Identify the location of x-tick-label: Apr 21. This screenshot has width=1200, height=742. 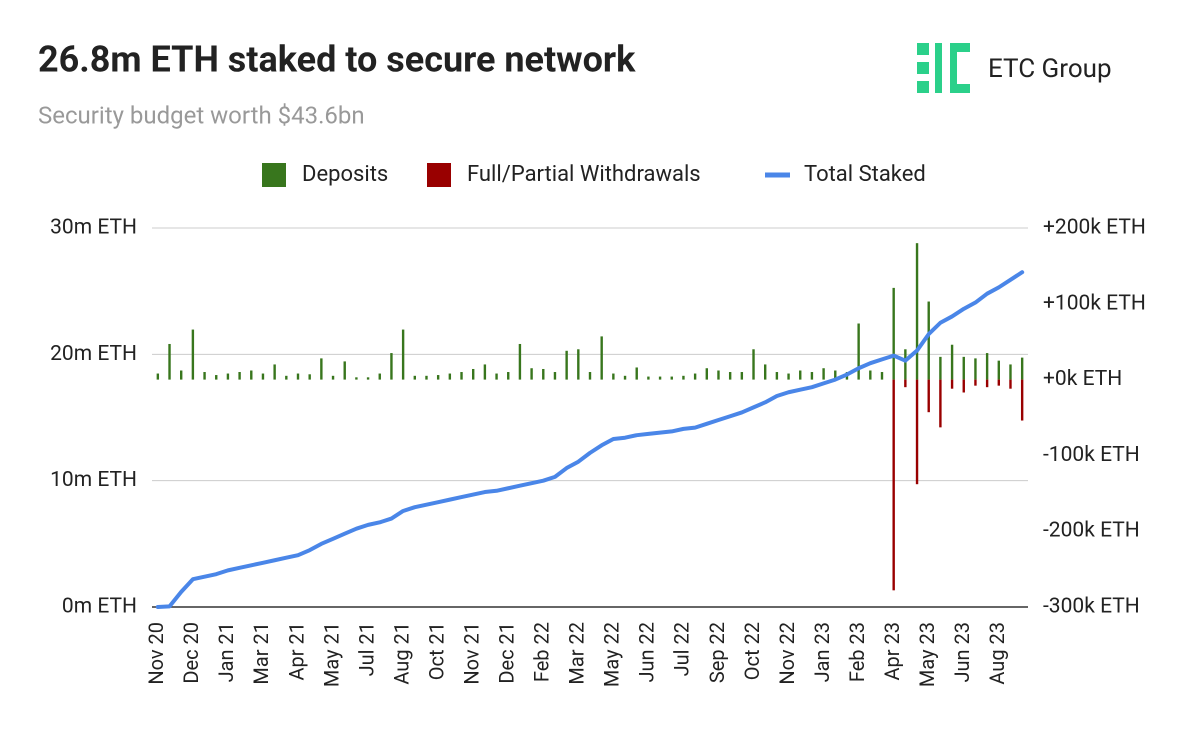
(296, 651).